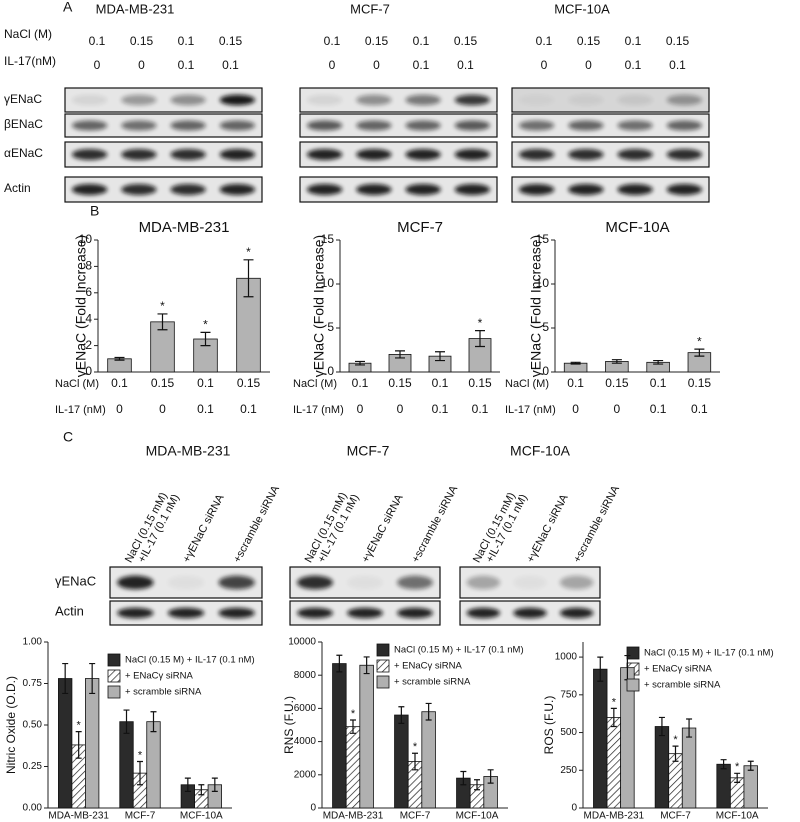 This screenshot has height=822, width=800. What do you see at coordinates (88, 266) in the screenshot?
I see `y-tick-label: 8` at bounding box center [88, 266].